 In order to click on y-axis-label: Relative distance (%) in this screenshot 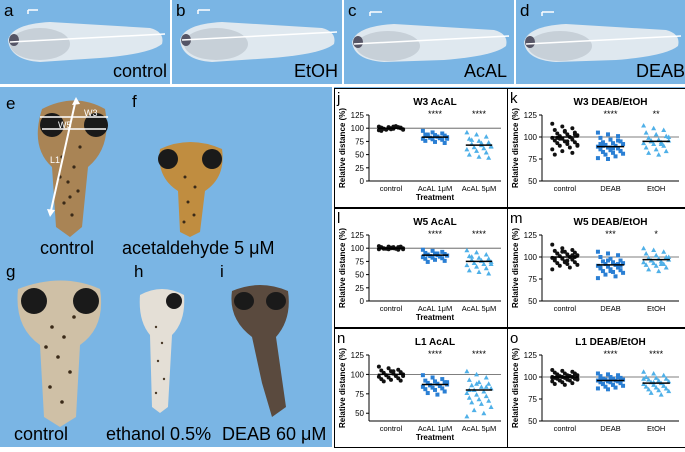, I will do `click(515, 148)`.